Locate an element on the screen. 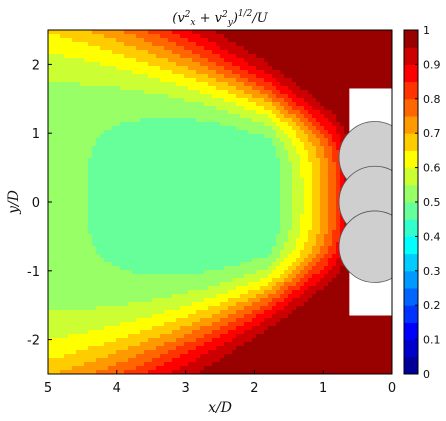 Image resolution: width=446 pixels, height=421 pixels. colorbar-tick-label: 0.1 is located at coordinates (432, 340).